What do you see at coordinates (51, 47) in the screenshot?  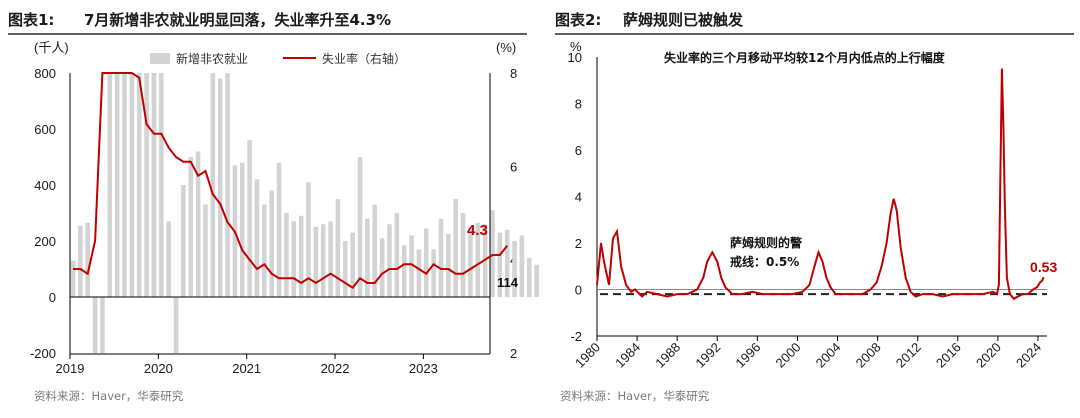 I see `chart-1-left-unit: (千人)` at bounding box center [51, 47].